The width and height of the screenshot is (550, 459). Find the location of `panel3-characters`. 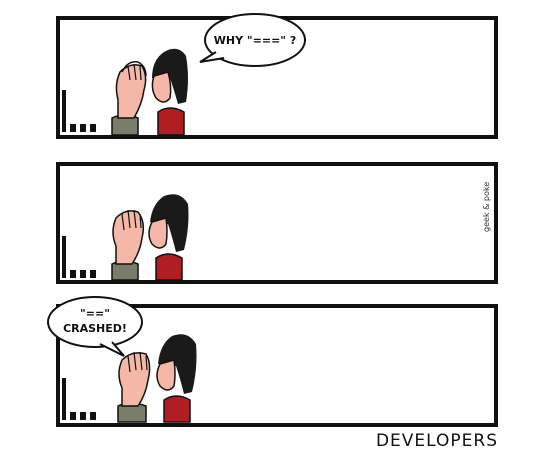

panel3-characters is located at coordinates (129, 378).